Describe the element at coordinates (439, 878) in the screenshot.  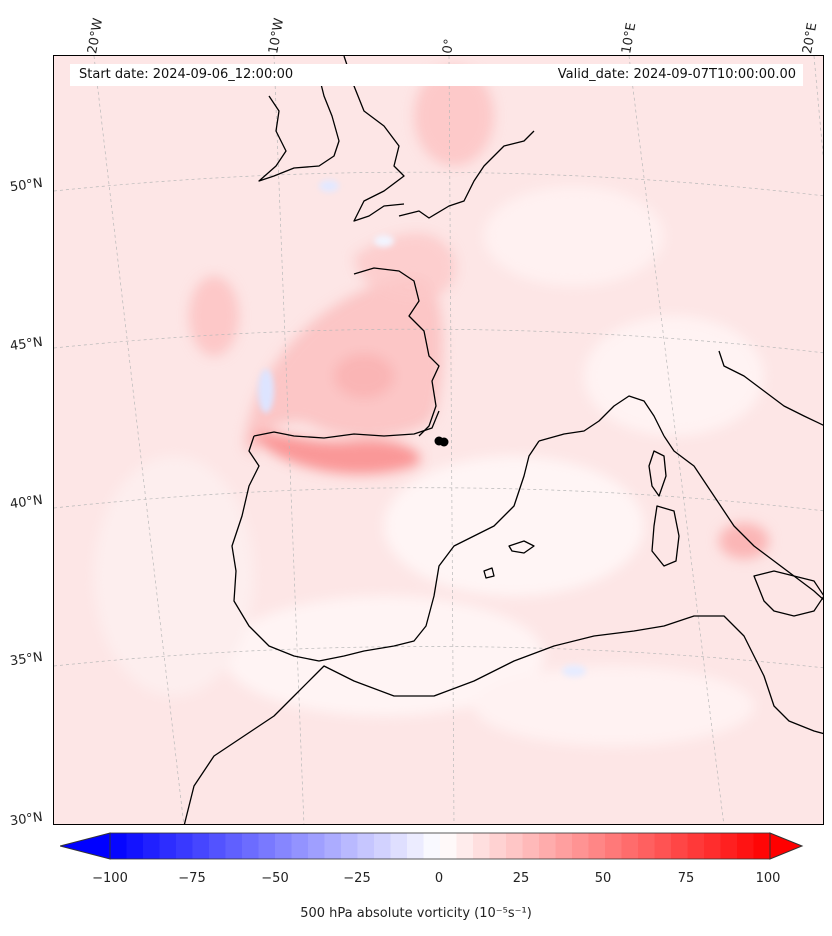
I see `colorbar-tick: 0` at that location.